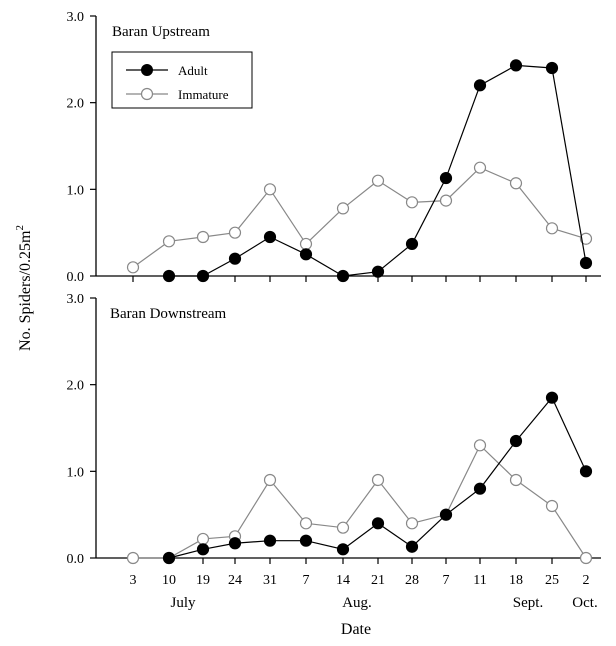 Image resolution: width=616 pixels, height=646 pixels. Describe the element at coordinates (584, 603) in the screenshot. I see `month-label-oct: Oct.` at that location.